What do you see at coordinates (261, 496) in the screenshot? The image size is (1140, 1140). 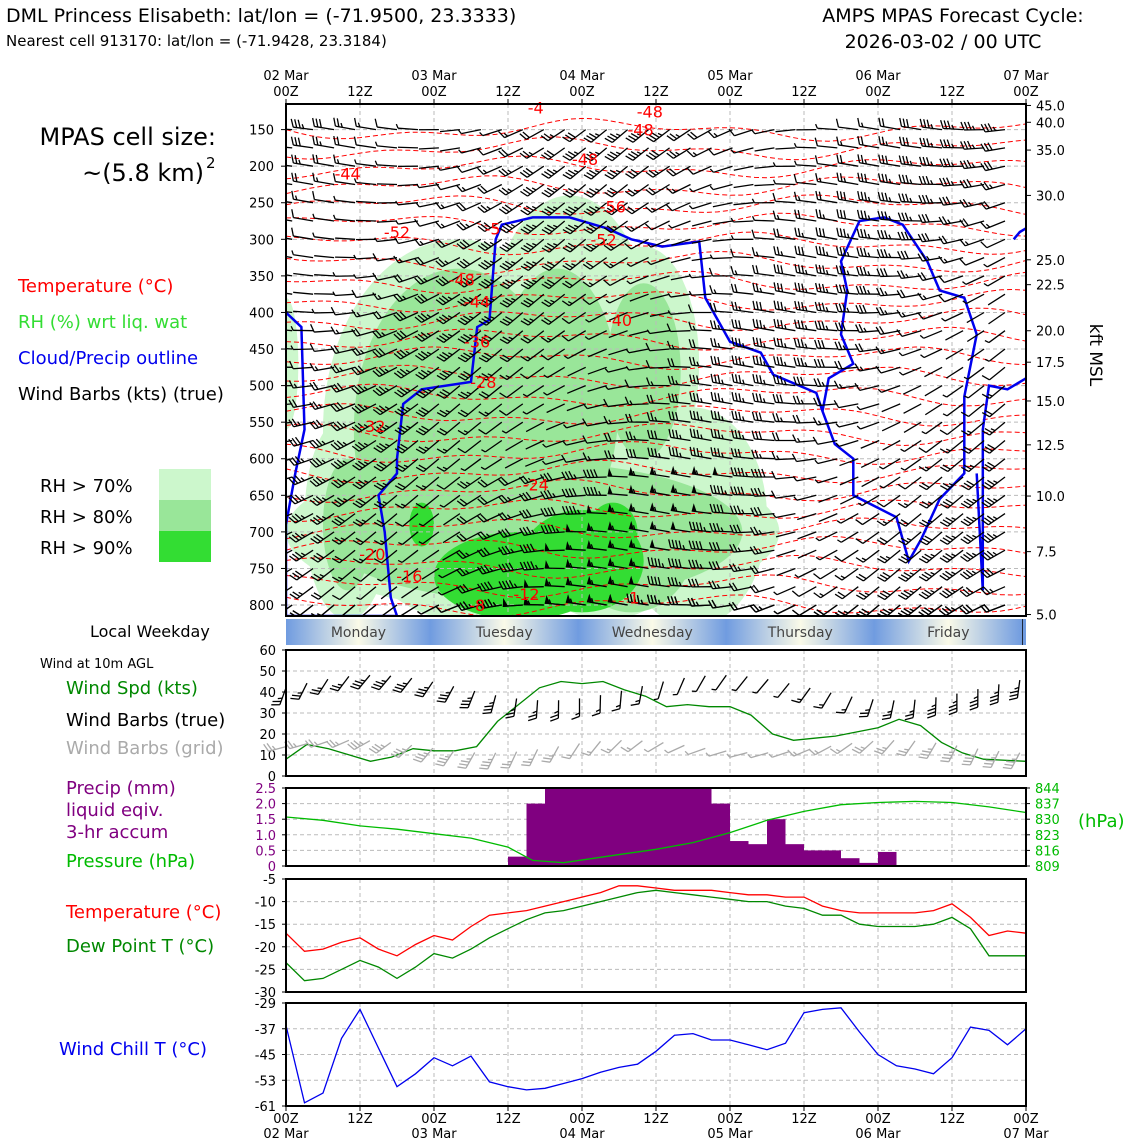 I see `pressure-tick-label: 650` at bounding box center [261, 496].